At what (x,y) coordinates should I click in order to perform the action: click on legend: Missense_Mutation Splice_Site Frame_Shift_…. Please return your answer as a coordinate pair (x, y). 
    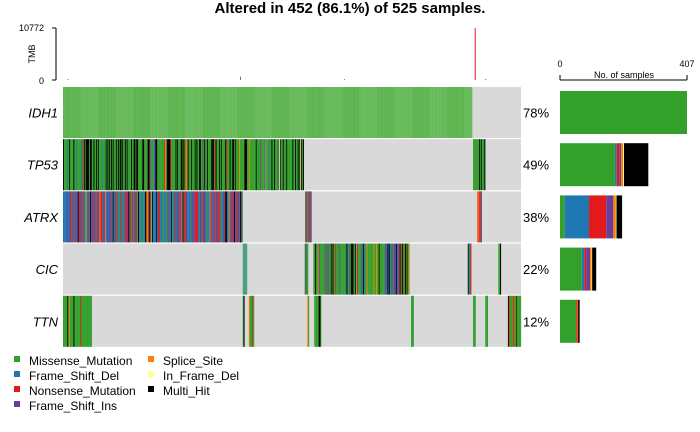
    Looking at the image, I should click on (126, 383).